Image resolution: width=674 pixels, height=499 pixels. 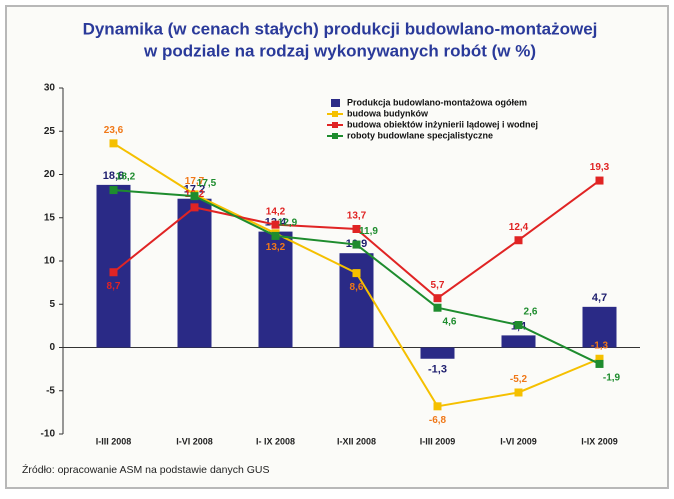 What do you see at coordinates (356, 441) in the screenshot?
I see `x-tick-label: I-XII 2008` at bounding box center [356, 441].